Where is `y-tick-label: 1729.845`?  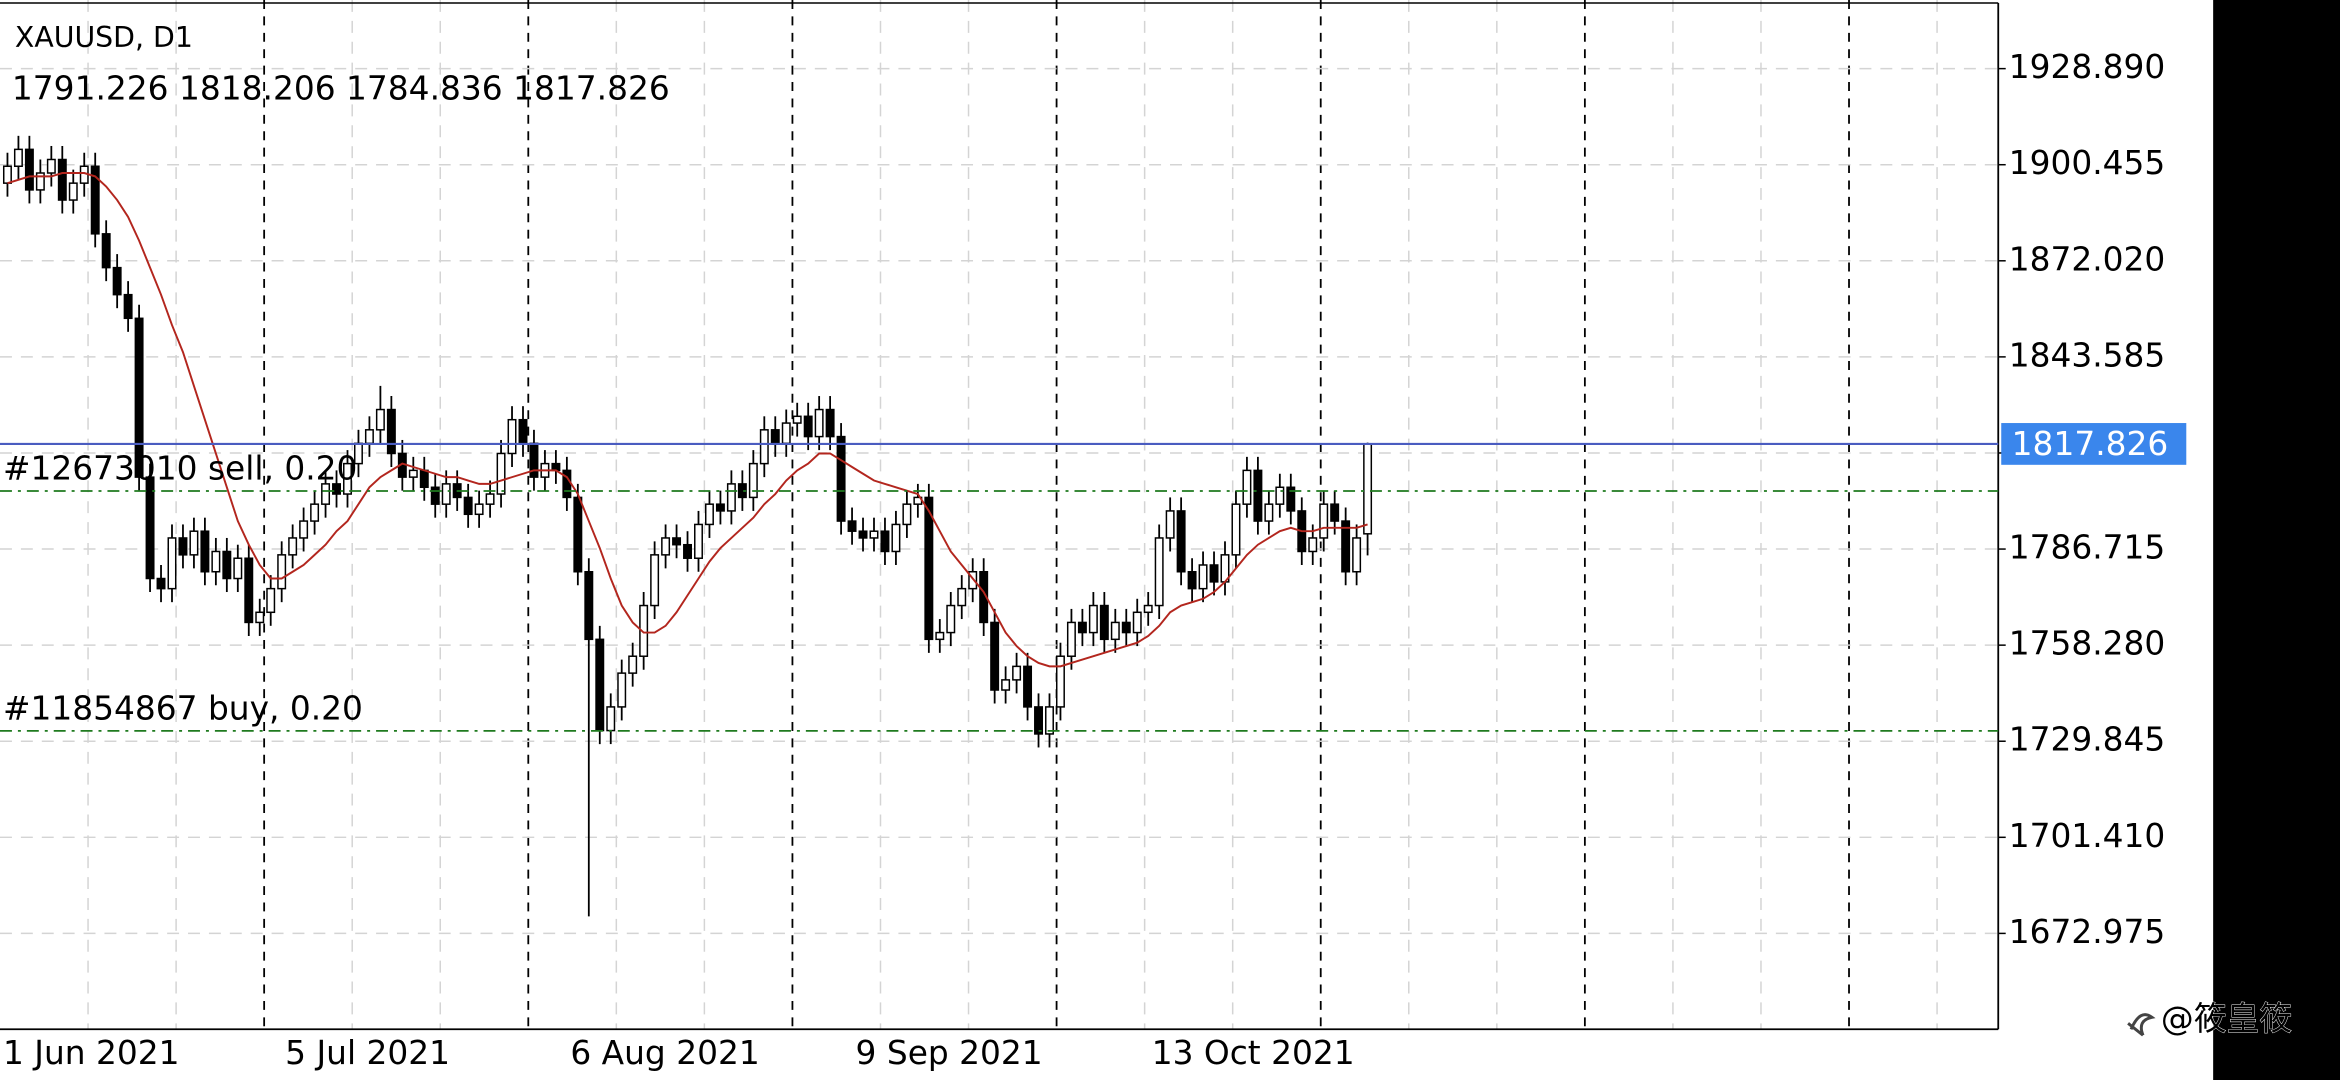 y-tick-label: 1729.845 is located at coordinates (2087, 740).